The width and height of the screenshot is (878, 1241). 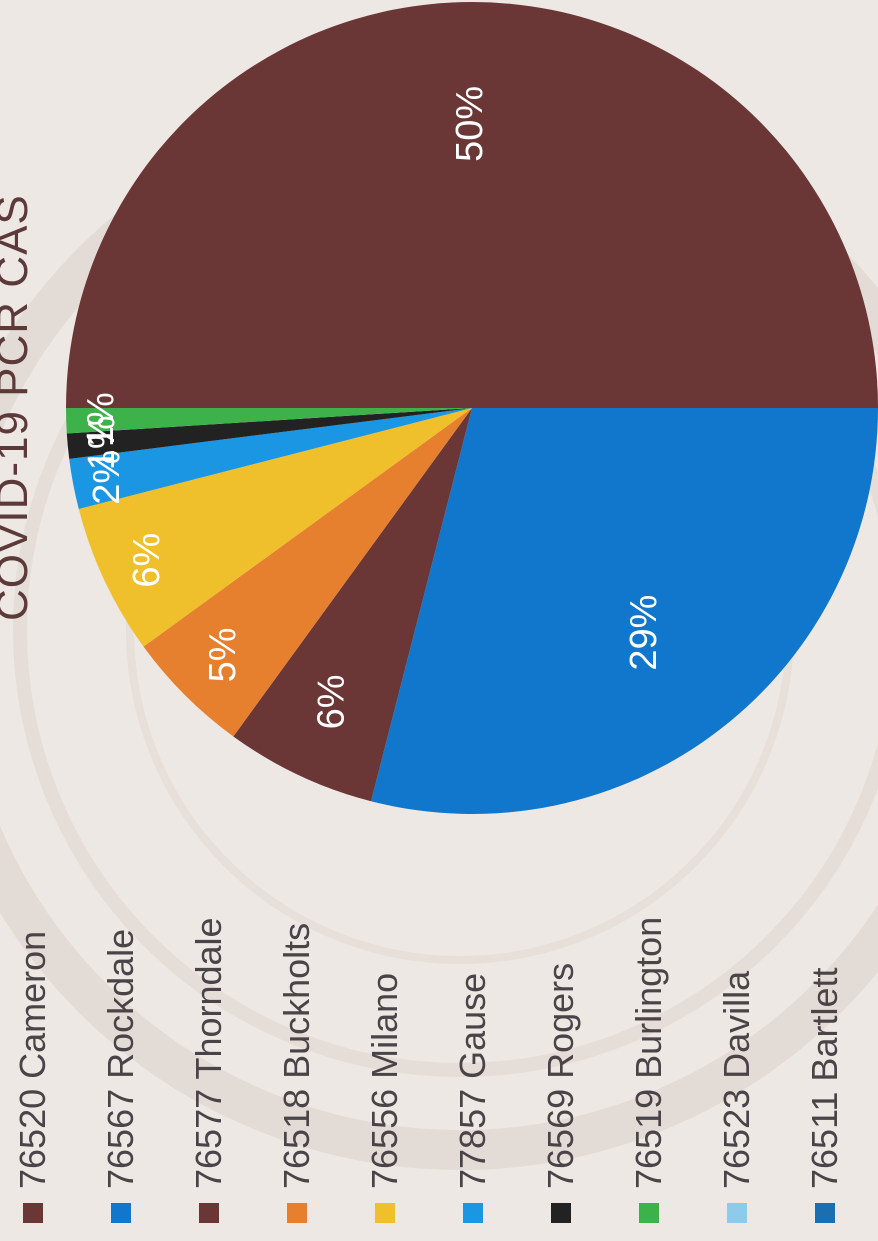 What do you see at coordinates (32, 1059) in the screenshot?
I see `legend-label: 76520 Cameron` at bounding box center [32, 1059].